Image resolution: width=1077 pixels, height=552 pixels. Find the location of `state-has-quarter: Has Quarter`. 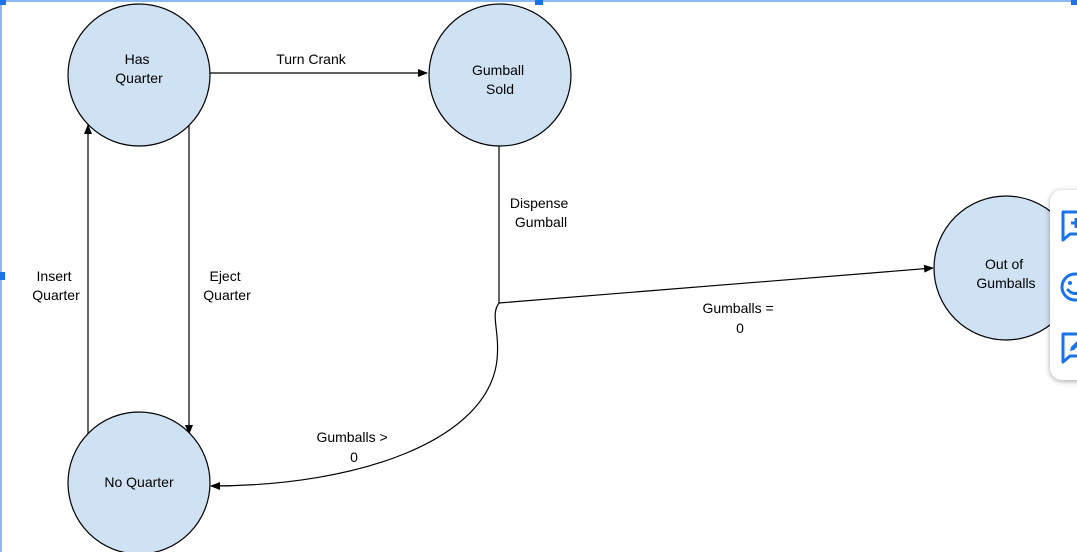

state-has-quarter: Has Quarter is located at coordinates (139, 75).